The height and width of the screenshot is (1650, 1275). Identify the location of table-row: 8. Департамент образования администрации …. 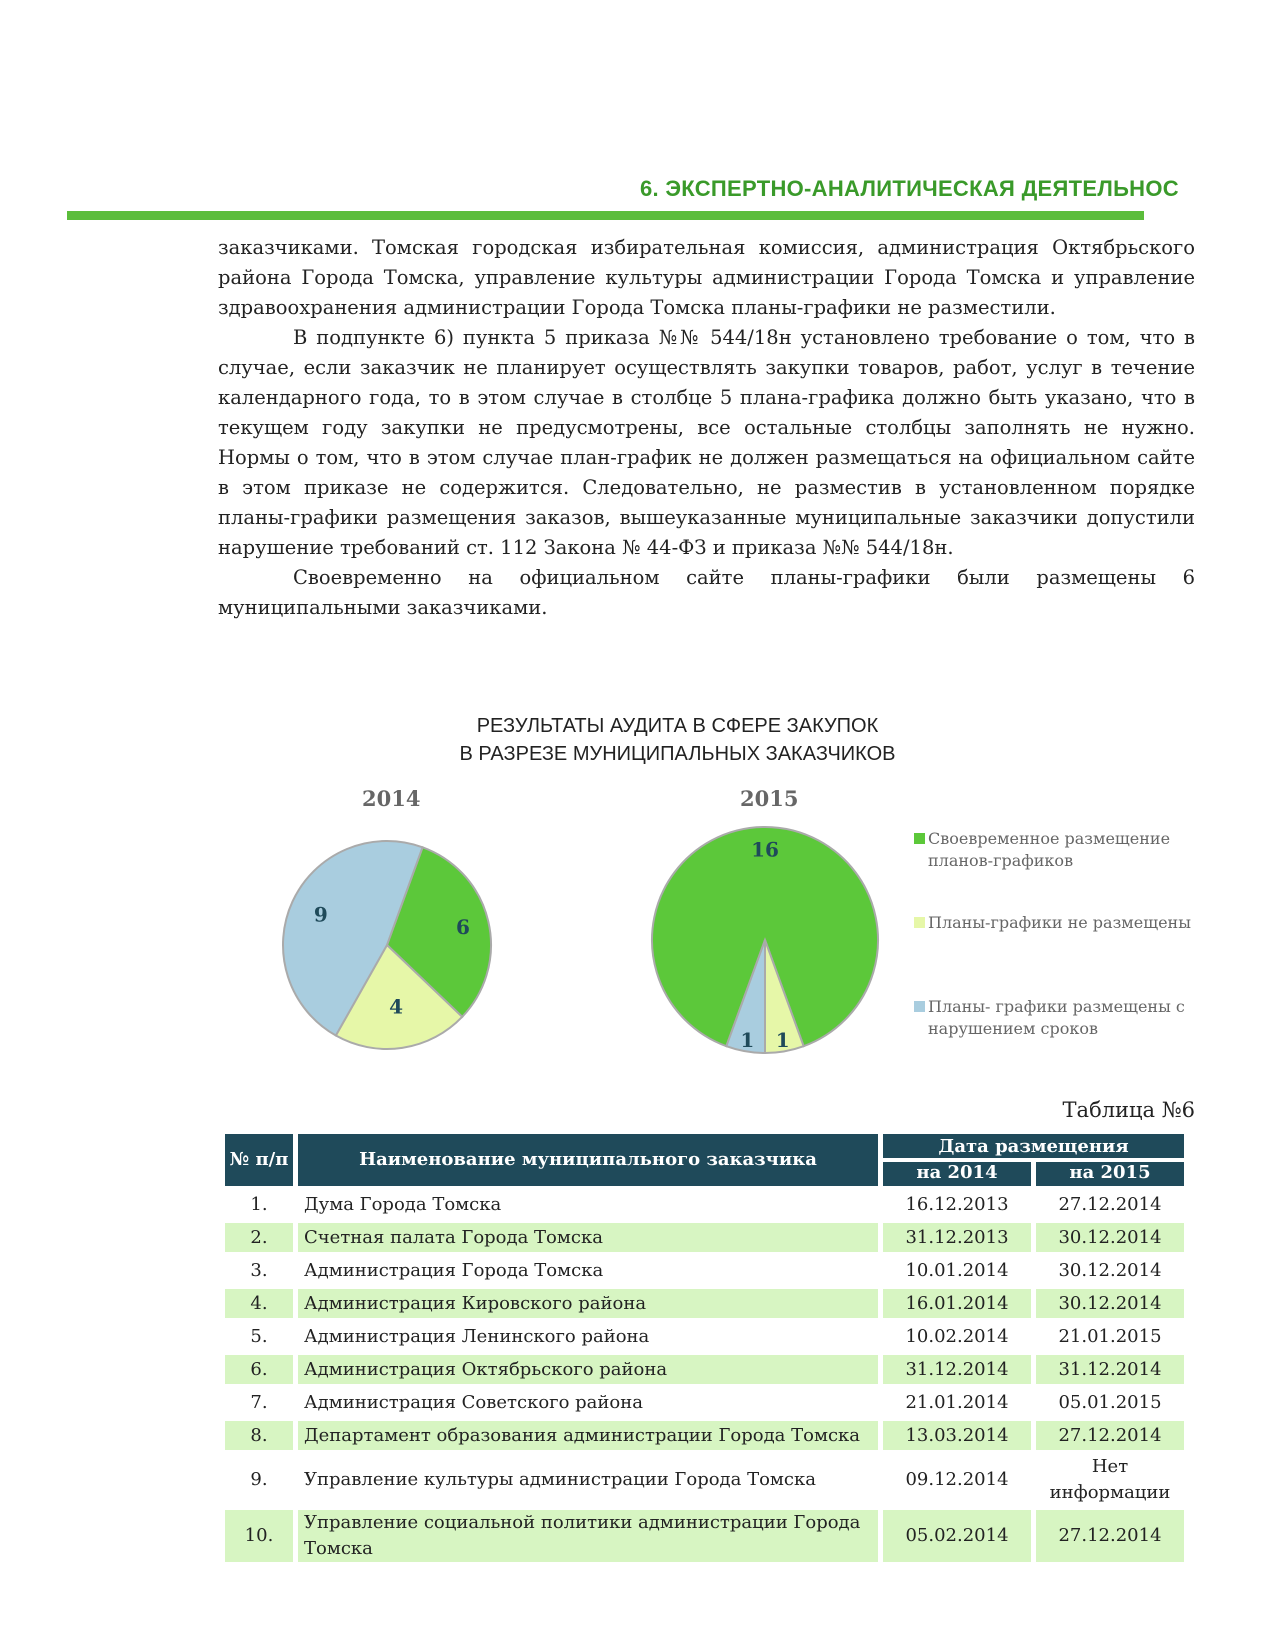
(704, 1435).